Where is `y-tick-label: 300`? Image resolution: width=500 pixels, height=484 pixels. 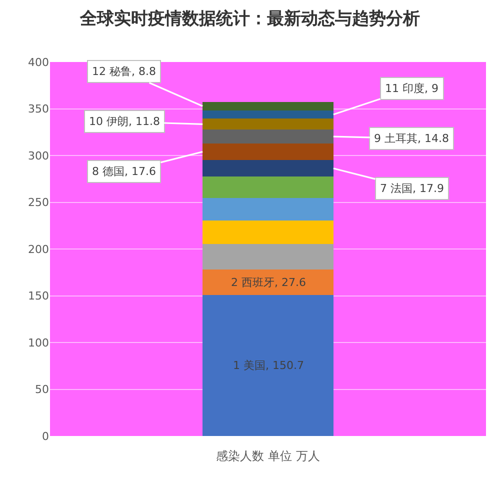 y-tick-label: 300 is located at coordinates (38, 155).